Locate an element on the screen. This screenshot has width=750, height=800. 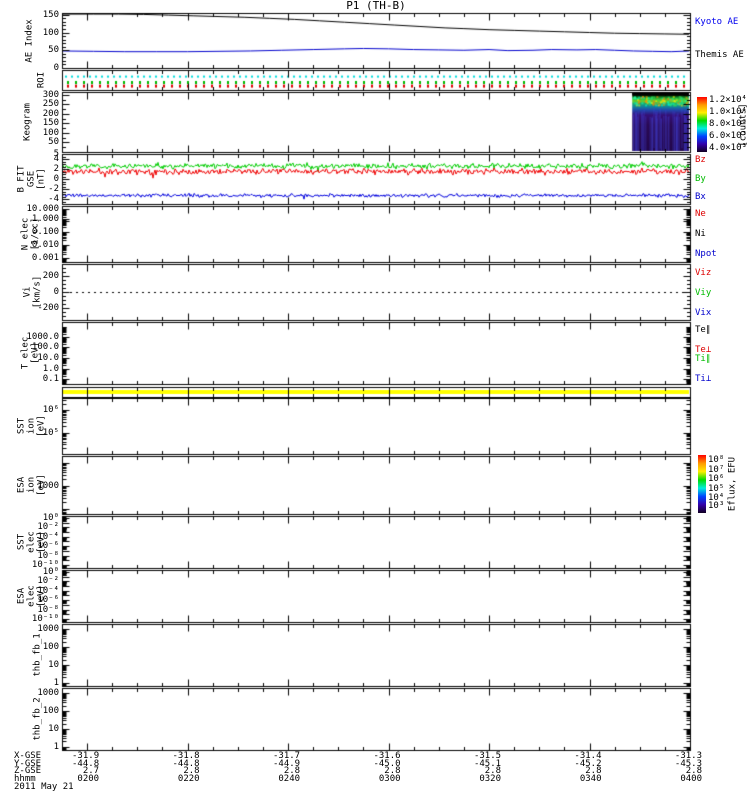
axis-value: 2.7 is located at coordinates (91, 771).